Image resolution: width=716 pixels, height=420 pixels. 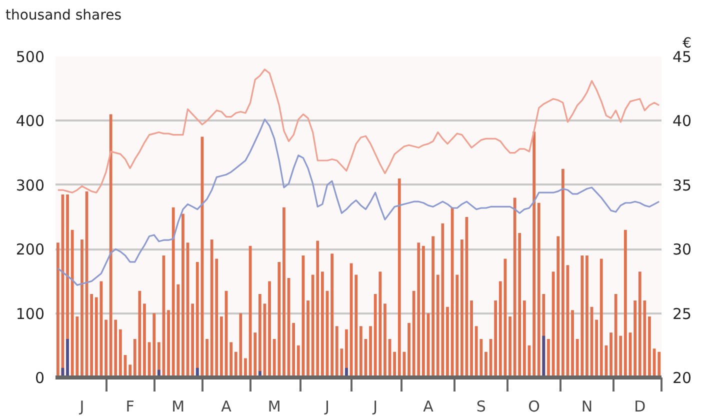 I want to click on y-tick-label: 100, so click(x=30, y=313).